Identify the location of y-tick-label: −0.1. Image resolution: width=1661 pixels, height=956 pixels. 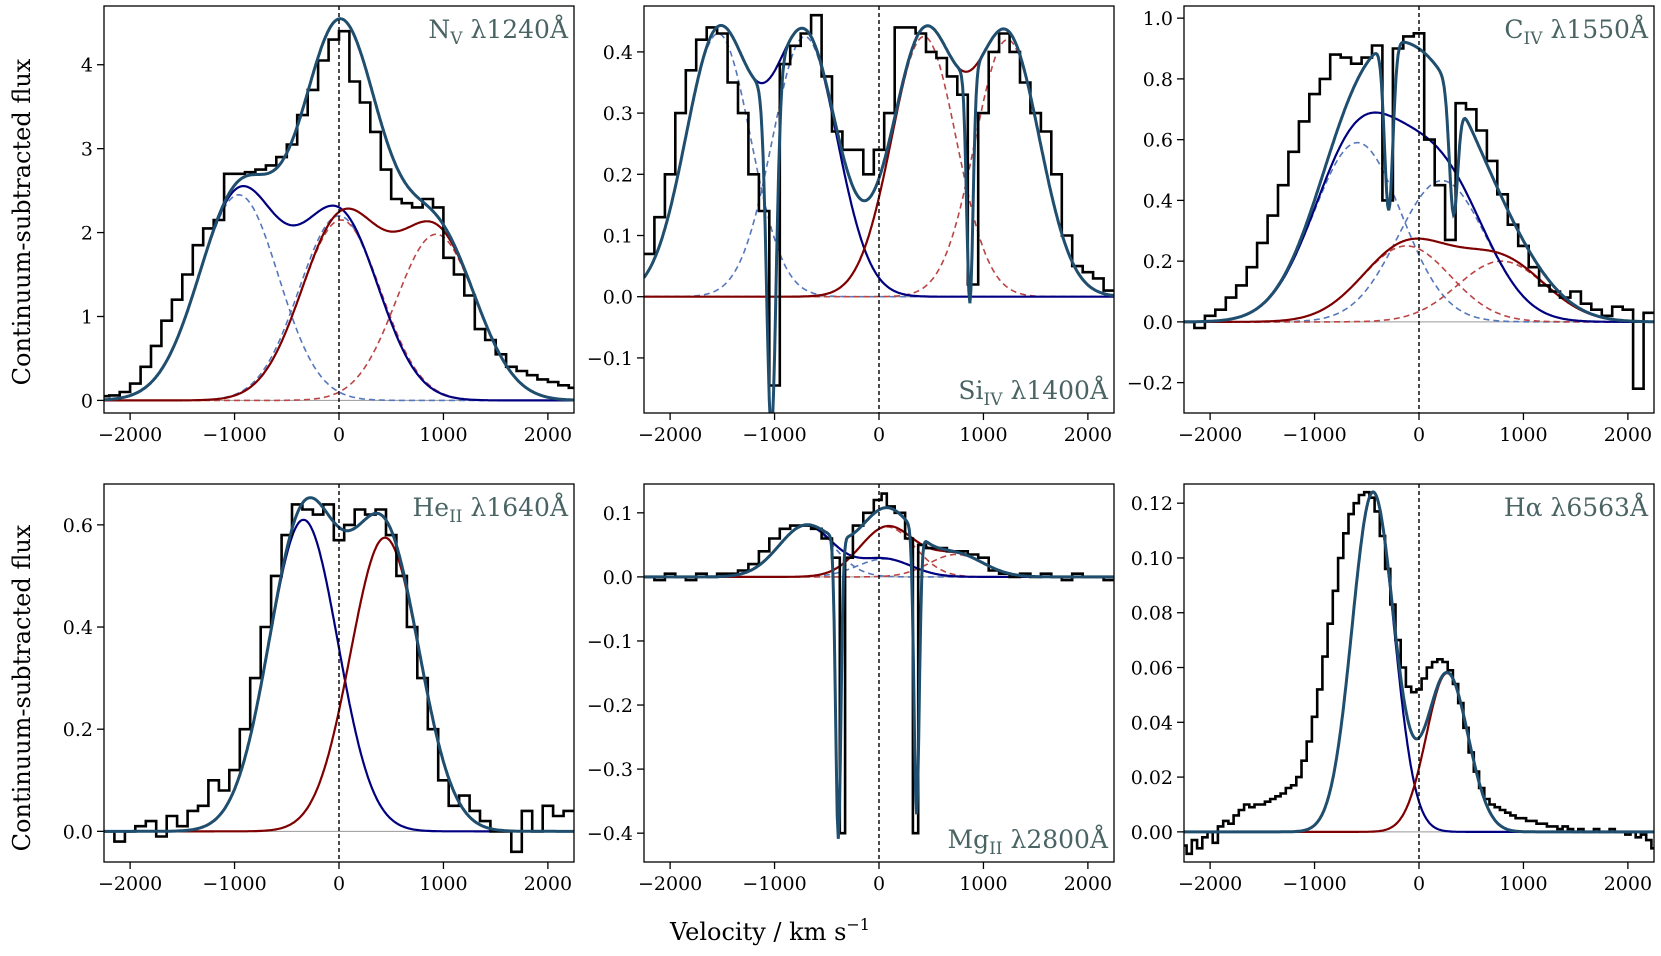
(610, 359).